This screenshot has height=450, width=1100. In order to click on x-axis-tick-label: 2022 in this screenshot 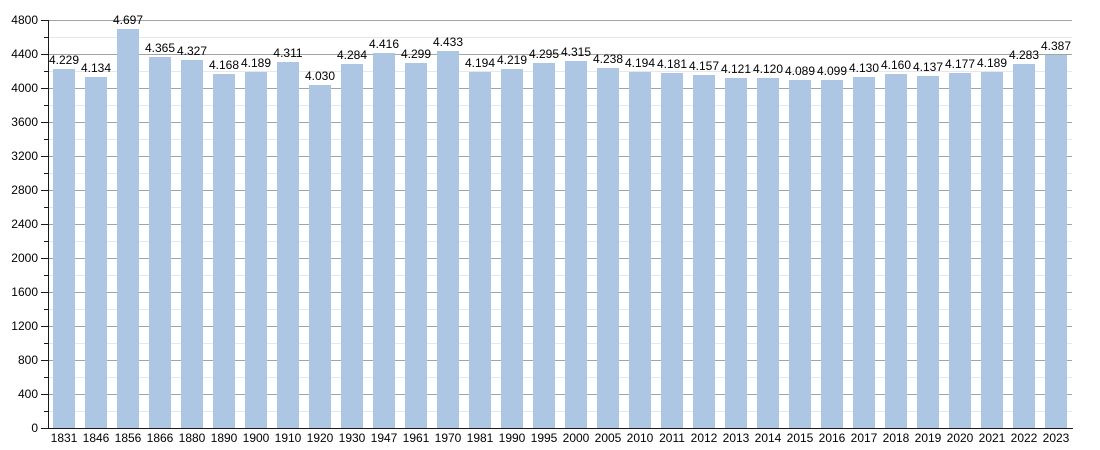, I will do `click(1024, 438)`.